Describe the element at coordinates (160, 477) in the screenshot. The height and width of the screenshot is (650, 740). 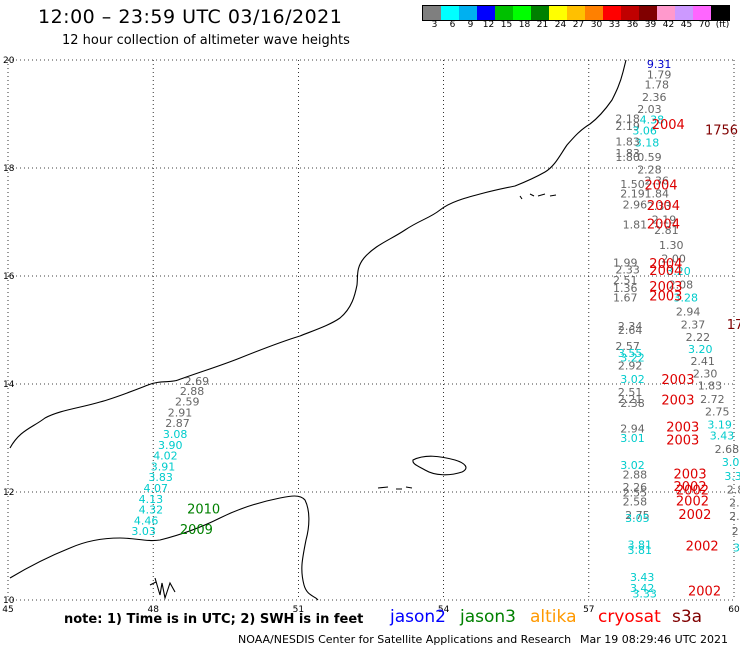
I see `wave-height-label: 3.83` at that location.